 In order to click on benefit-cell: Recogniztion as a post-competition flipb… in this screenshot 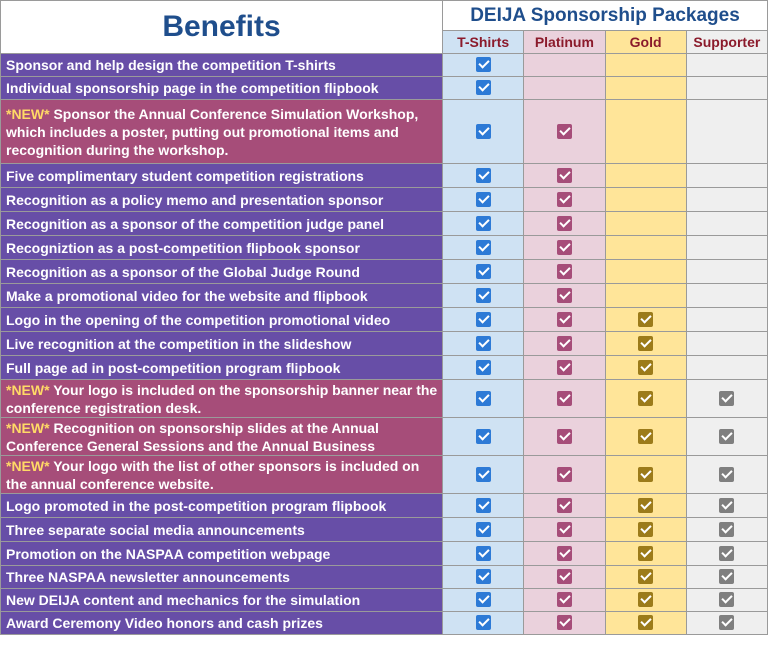, I will do `click(221, 247)`.